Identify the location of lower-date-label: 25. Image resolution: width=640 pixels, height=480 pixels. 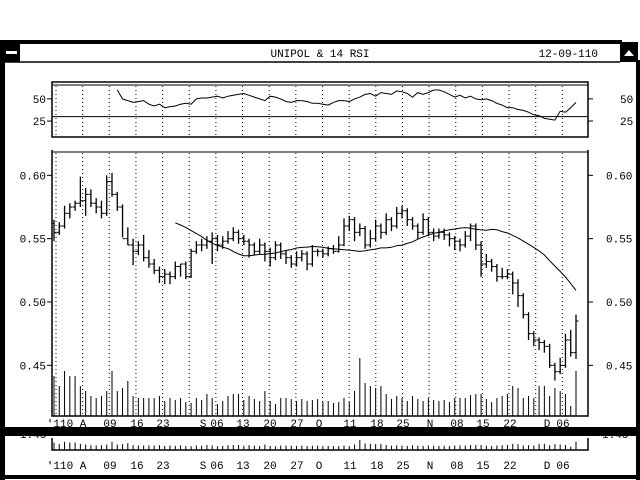
(402, 467).